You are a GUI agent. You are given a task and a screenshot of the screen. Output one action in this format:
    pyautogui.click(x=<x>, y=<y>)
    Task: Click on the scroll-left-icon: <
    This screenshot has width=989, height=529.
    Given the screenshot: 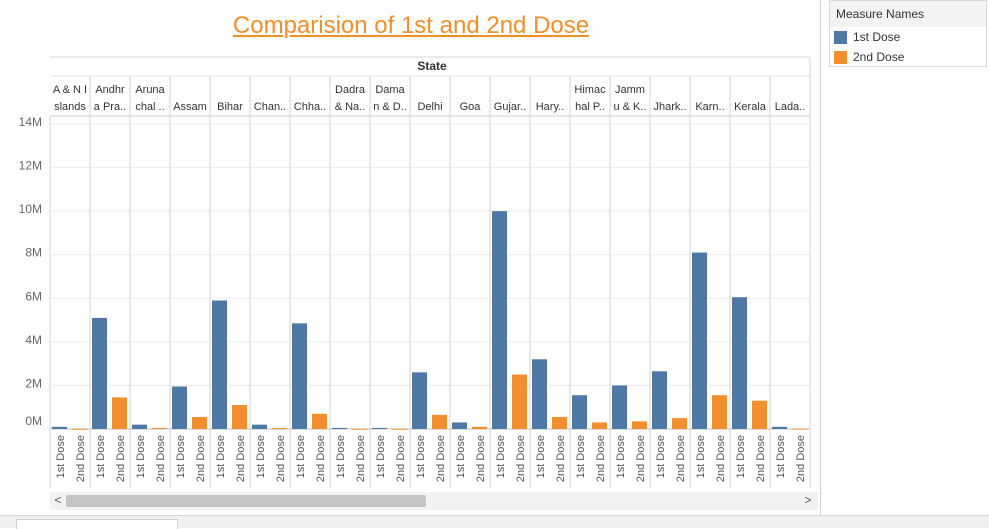 What is the action you would take?
    pyautogui.click(x=58, y=500)
    